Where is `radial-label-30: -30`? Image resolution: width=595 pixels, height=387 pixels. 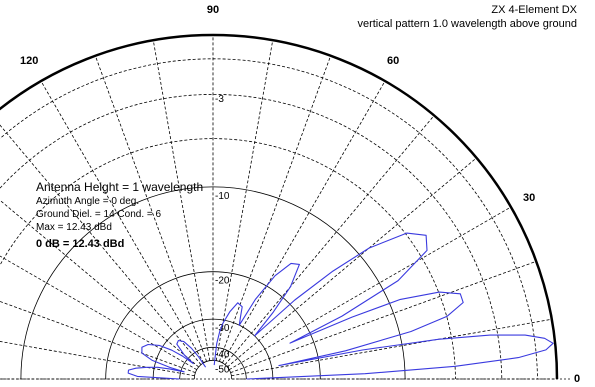 radial-label-30: -30 is located at coordinates (222, 328).